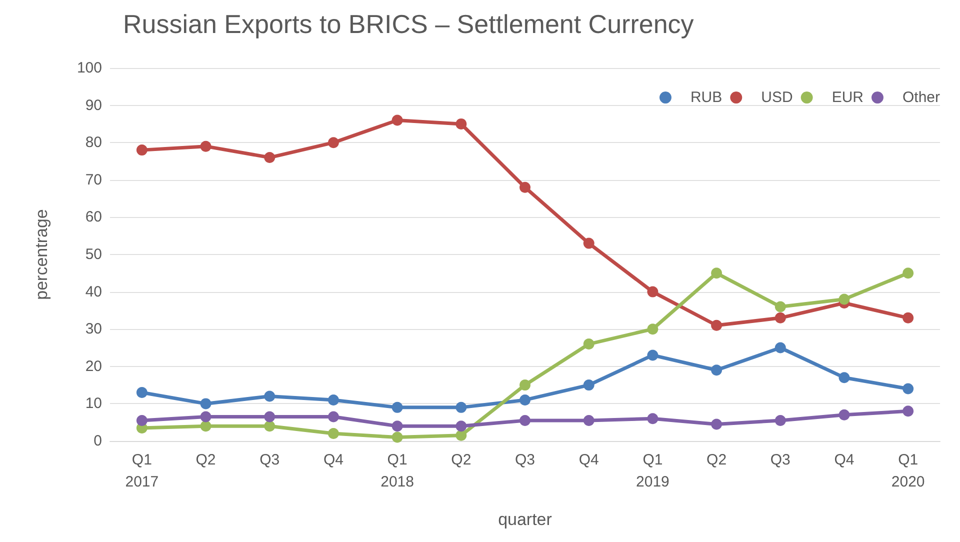  I want to click on x-tick-label: Q1 2019, so click(653, 471).